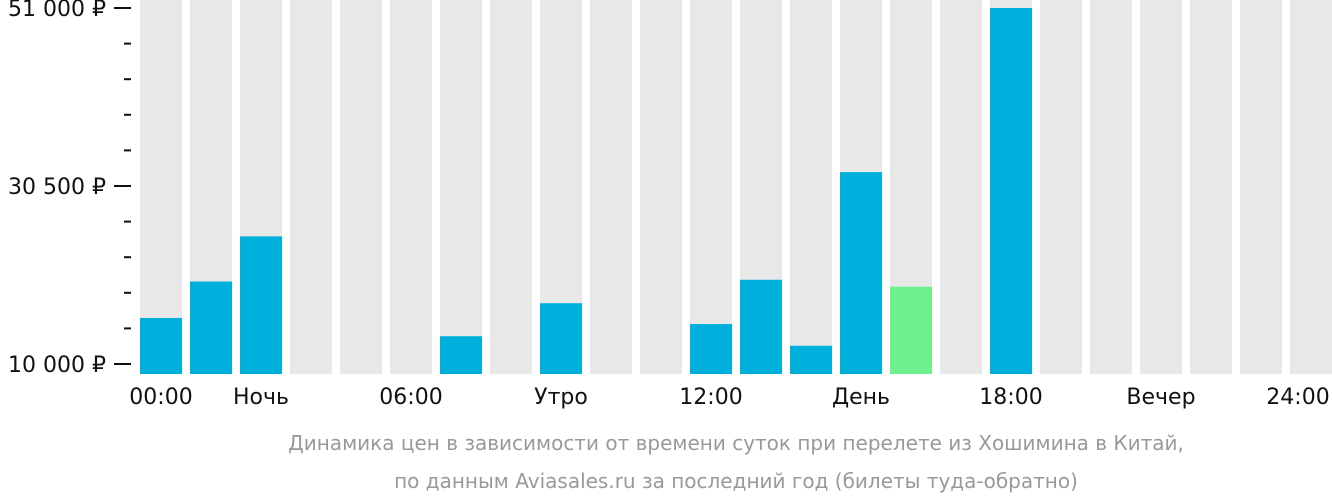  I want to click on x-tick-label: 12:00, so click(710, 397).